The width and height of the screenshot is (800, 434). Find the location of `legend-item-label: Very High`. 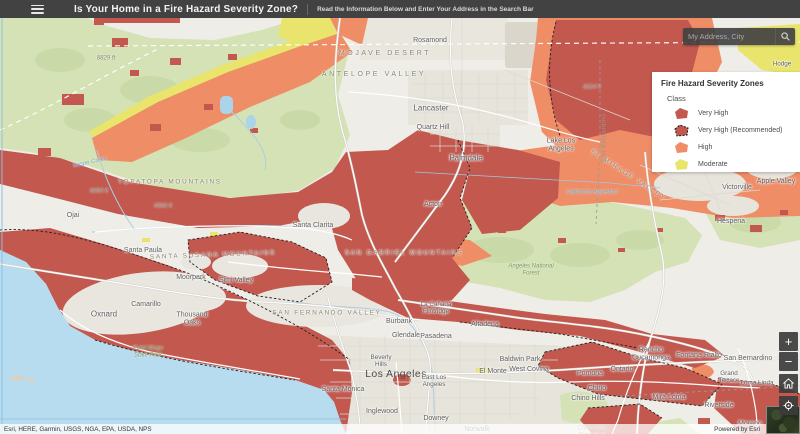

legend-item-label: Very High is located at coordinates (713, 113).